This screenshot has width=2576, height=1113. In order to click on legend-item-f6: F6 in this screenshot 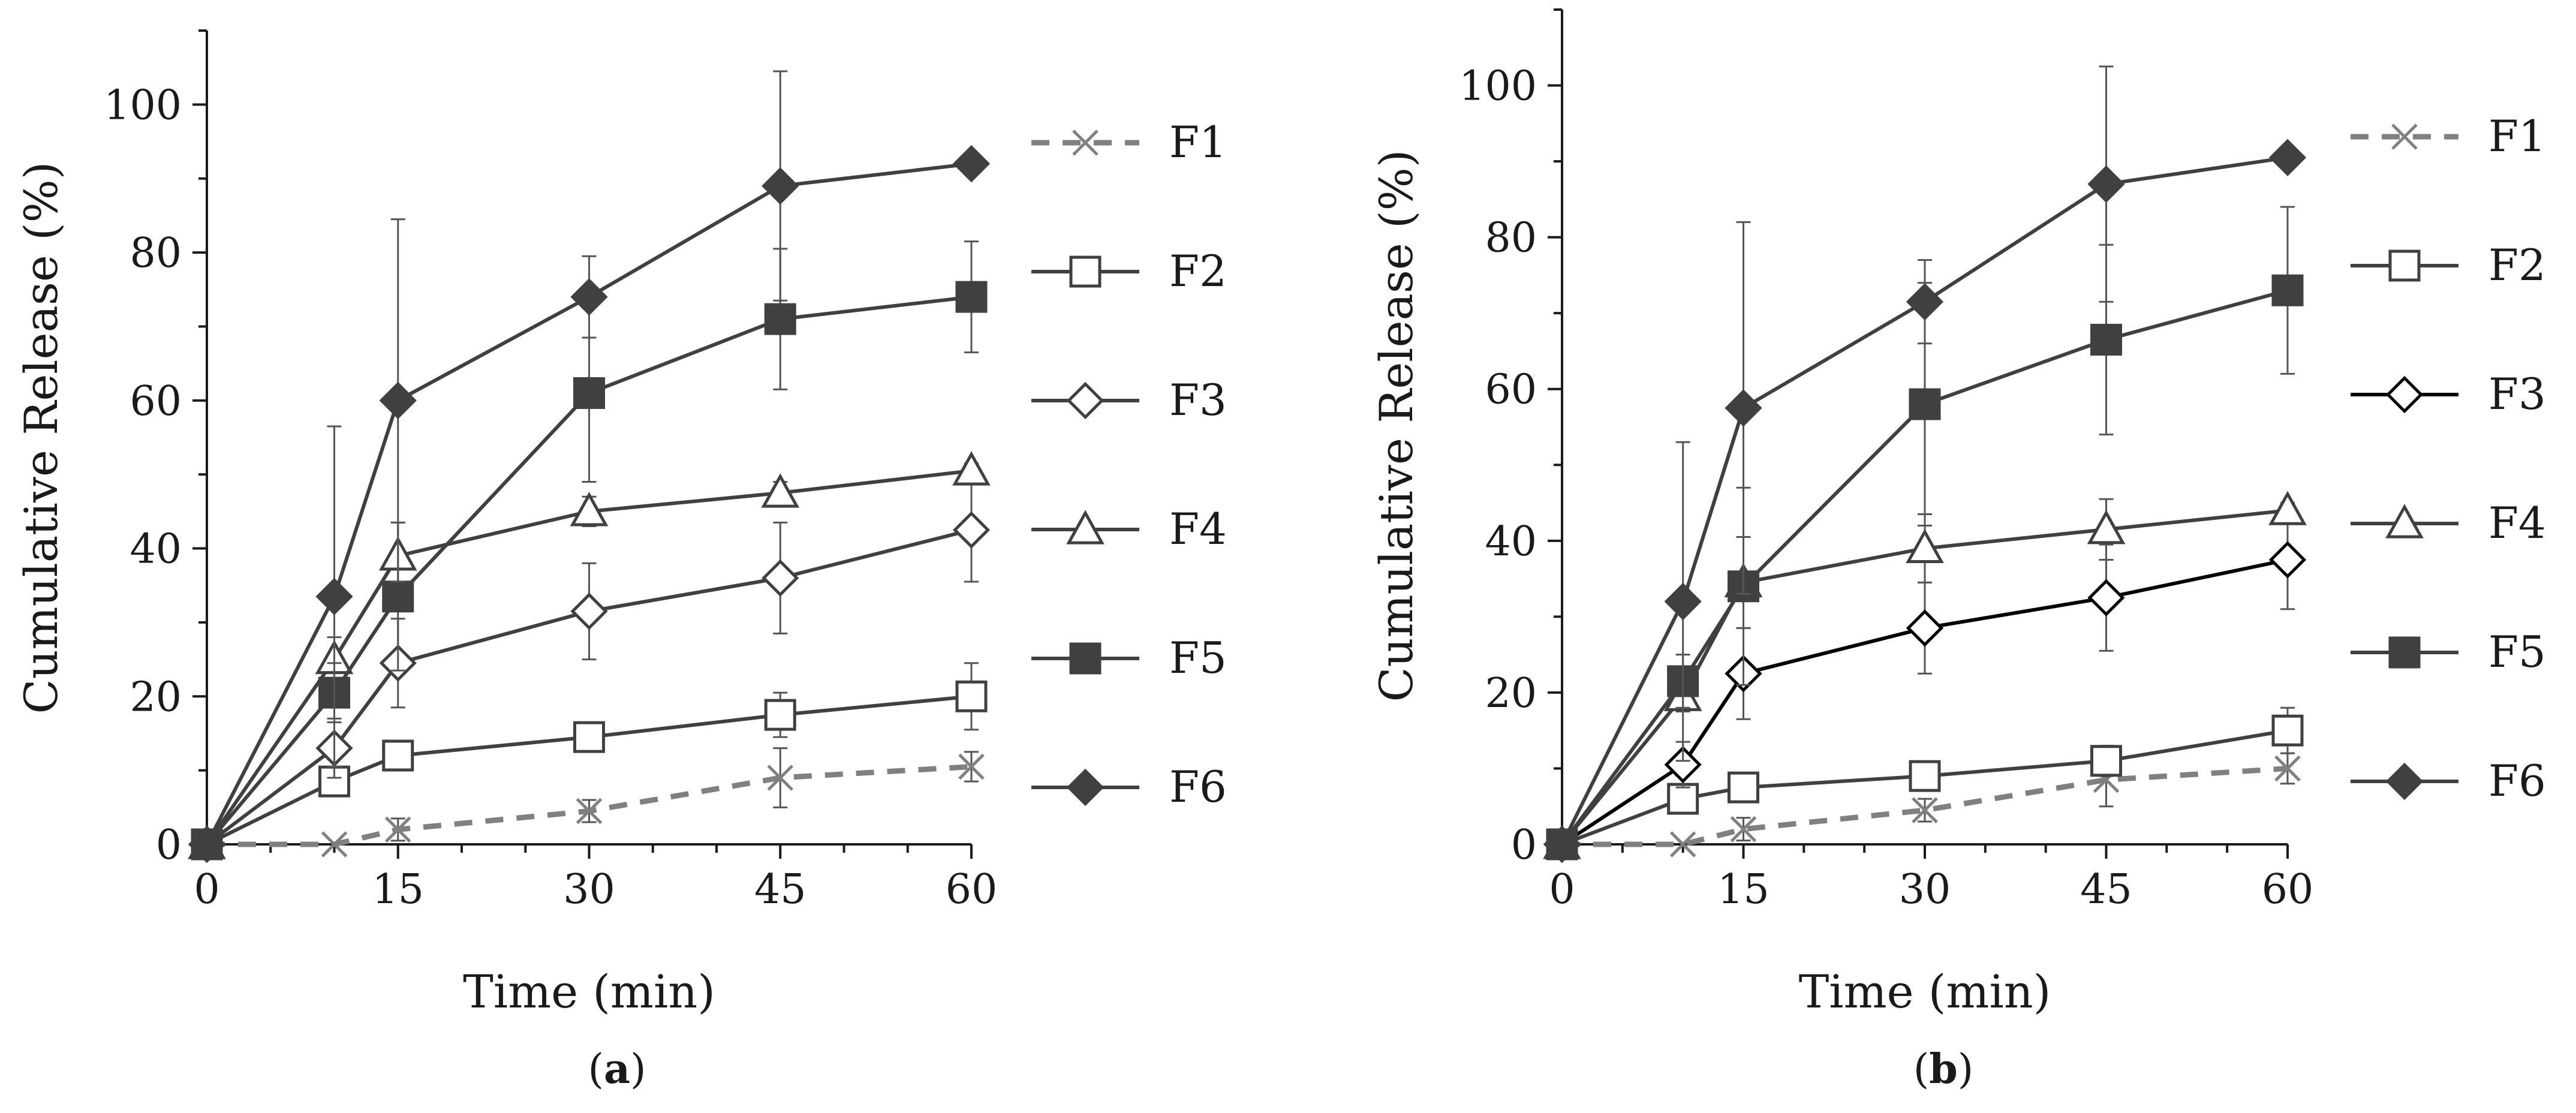, I will do `click(2448, 781)`.